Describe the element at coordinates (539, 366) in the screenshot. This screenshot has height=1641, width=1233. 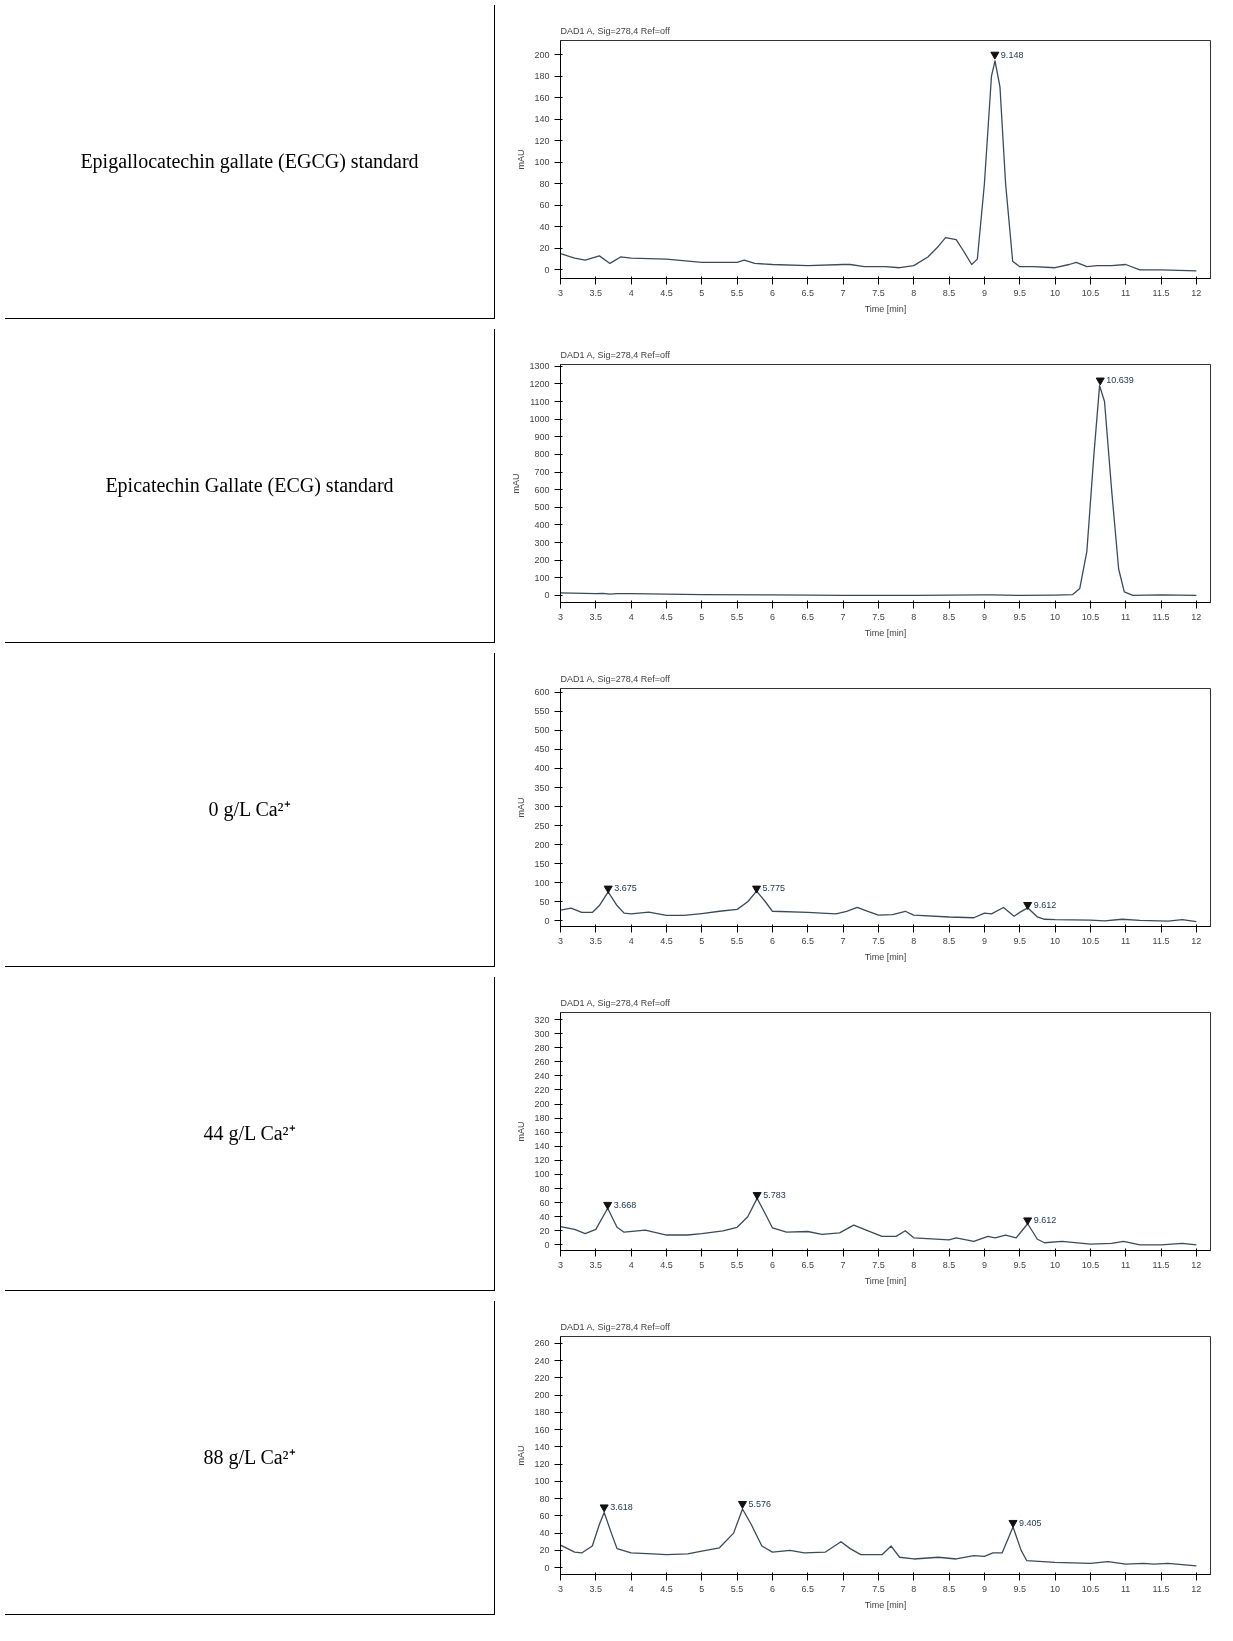
I see `y-tick-label: 1300` at that location.